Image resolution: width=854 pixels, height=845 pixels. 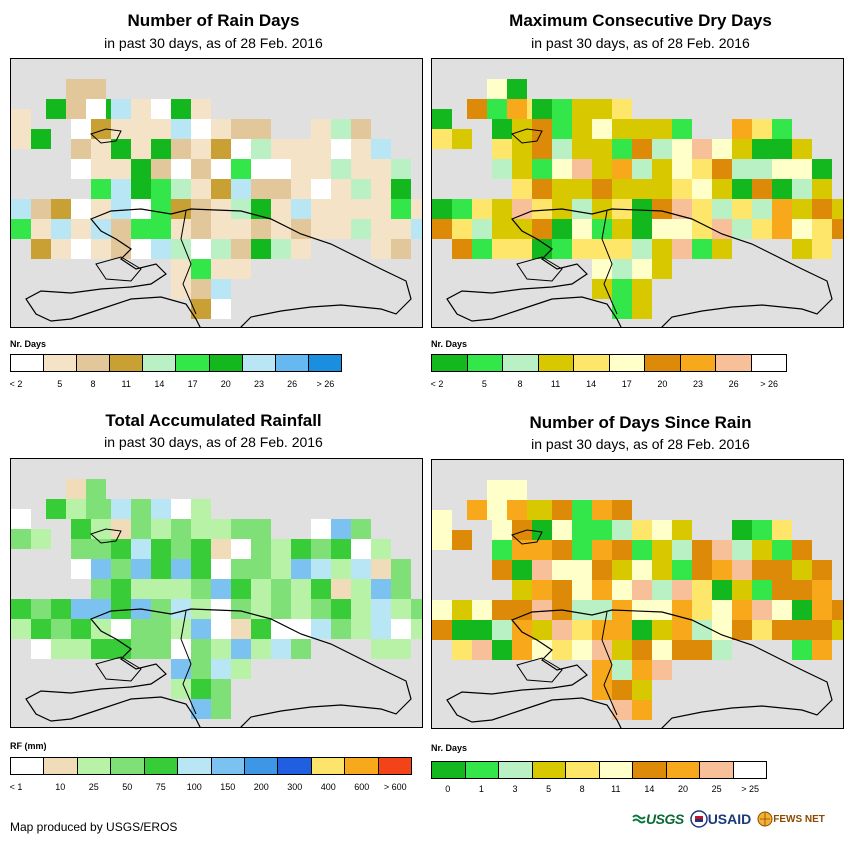 What do you see at coordinates (449, 344) in the screenshot?
I see `legend-title: Nr. Days` at bounding box center [449, 344].